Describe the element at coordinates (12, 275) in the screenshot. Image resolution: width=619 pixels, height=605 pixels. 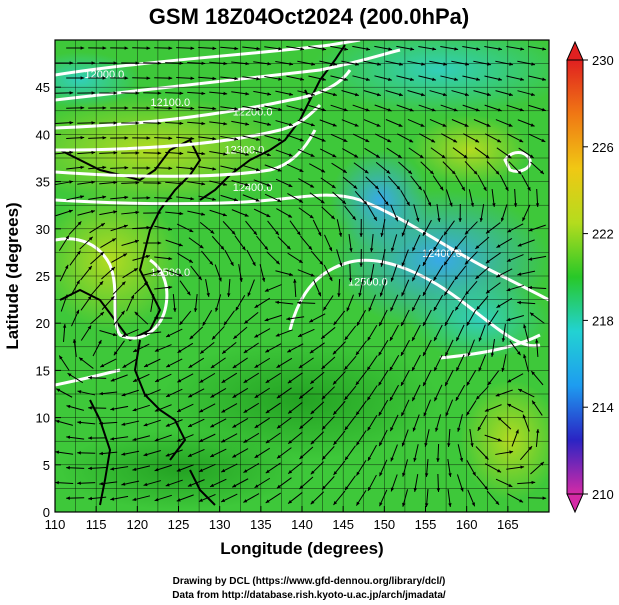
I see `y-axis-label: Latitude (degrees)` at that location.